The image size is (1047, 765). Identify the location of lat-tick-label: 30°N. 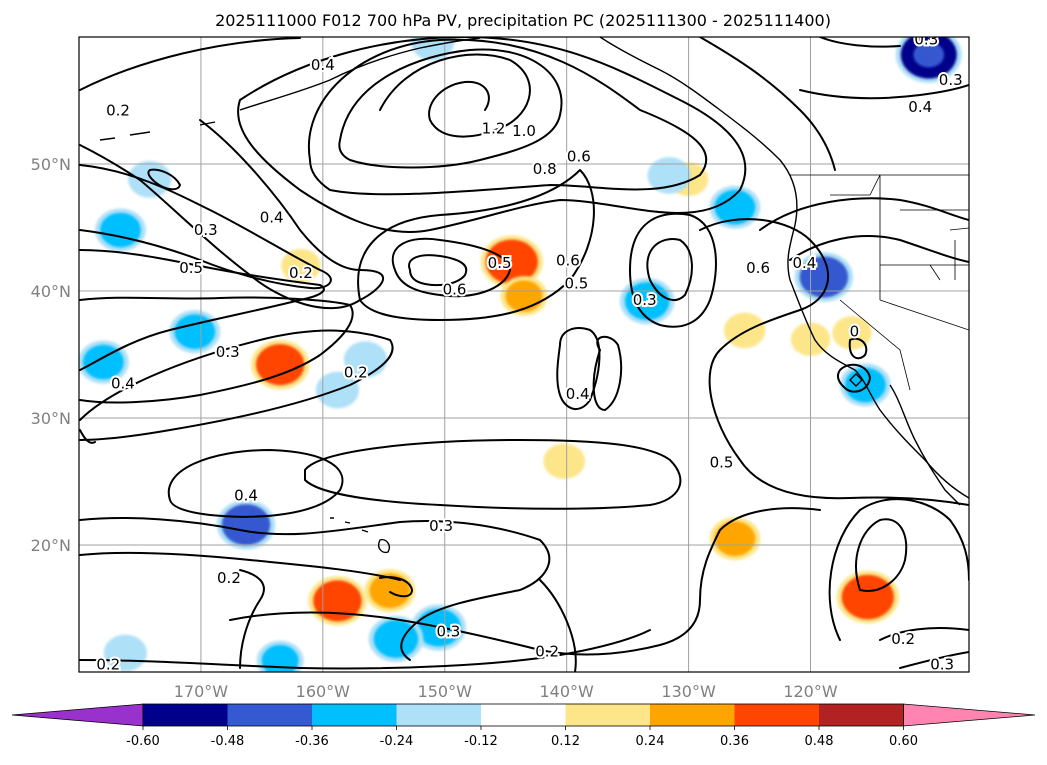
(51, 418).